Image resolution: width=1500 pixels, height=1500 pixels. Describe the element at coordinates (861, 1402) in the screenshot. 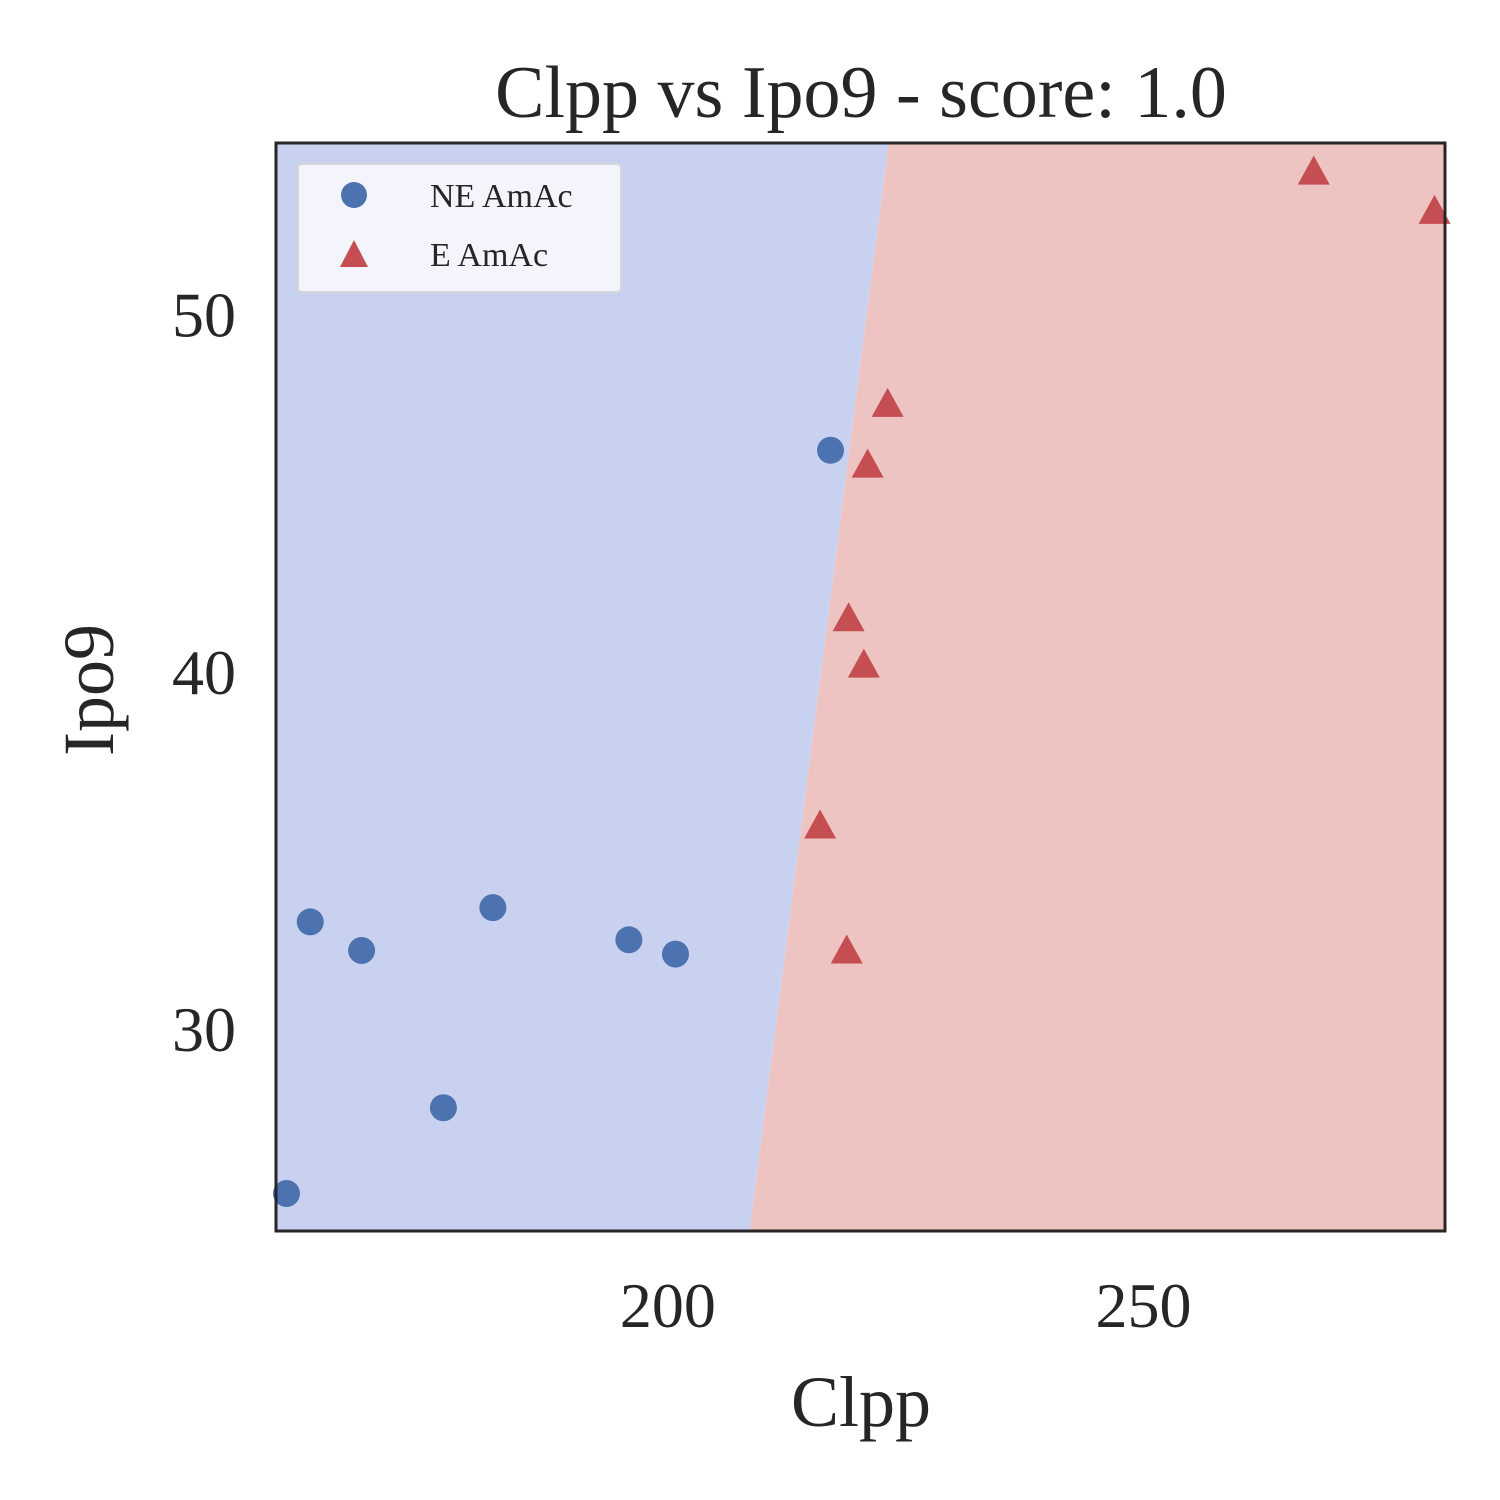

I see `x-axis-label: Clpp` at that location.